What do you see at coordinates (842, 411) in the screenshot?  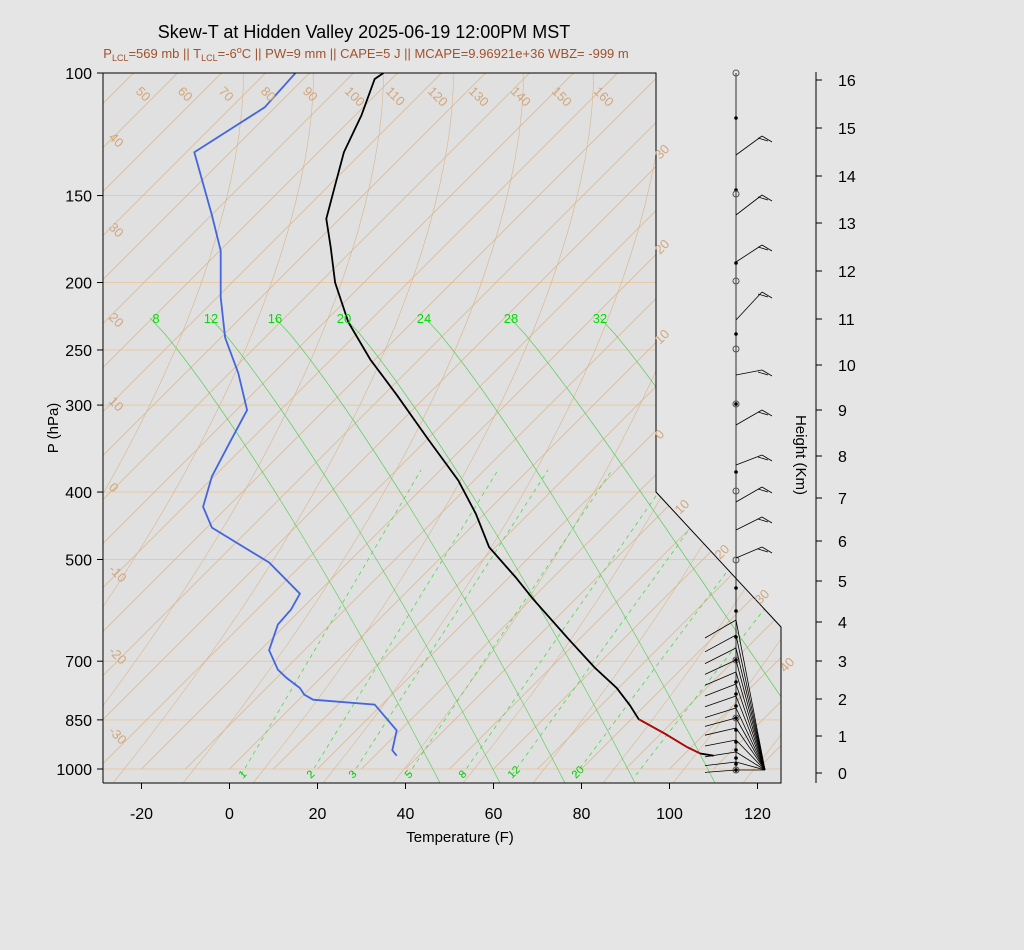 I see `height-tick-label: 9` at bounding box center [842, 411].